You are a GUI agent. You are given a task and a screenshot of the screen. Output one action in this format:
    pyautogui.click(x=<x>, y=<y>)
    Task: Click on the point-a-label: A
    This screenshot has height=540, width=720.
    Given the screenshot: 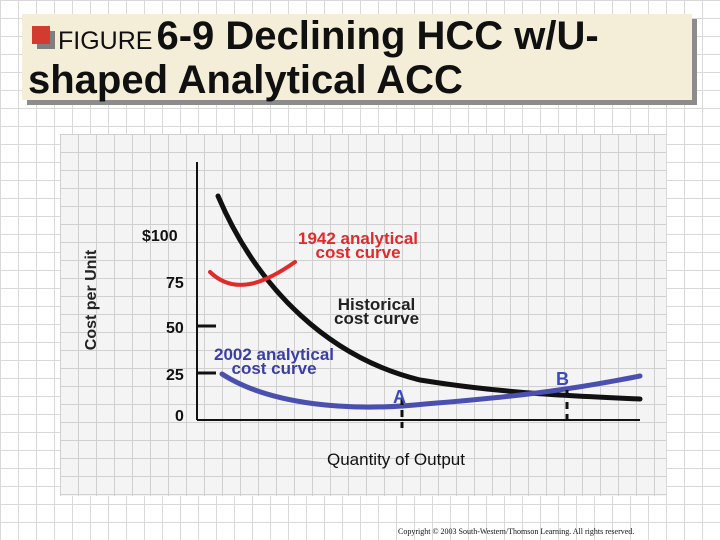 What is the action you would take?
    pyautogui.click(x=399, y=397)
    